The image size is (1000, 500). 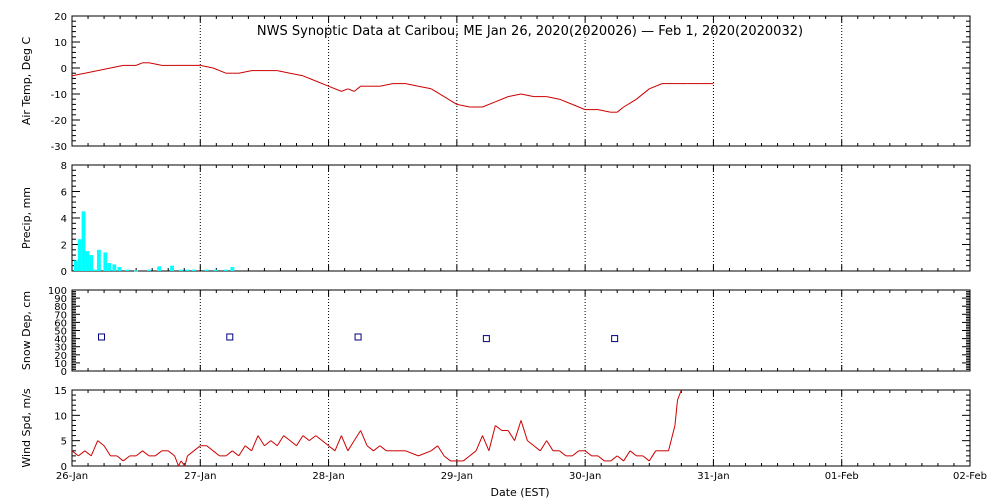 What do you see at coordinates (26, 428) in the screenshot?
I see `y-axis-label: Wind Spd, m/s` at bounding box center [26, 428].